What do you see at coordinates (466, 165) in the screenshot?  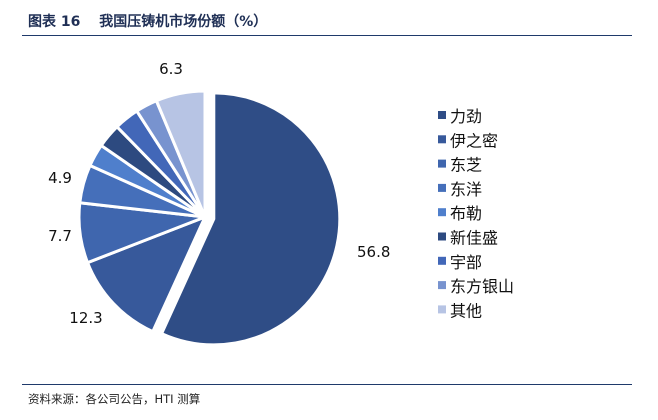 I see `legend-label-3: 东芝` at bounding box center [466, 165].